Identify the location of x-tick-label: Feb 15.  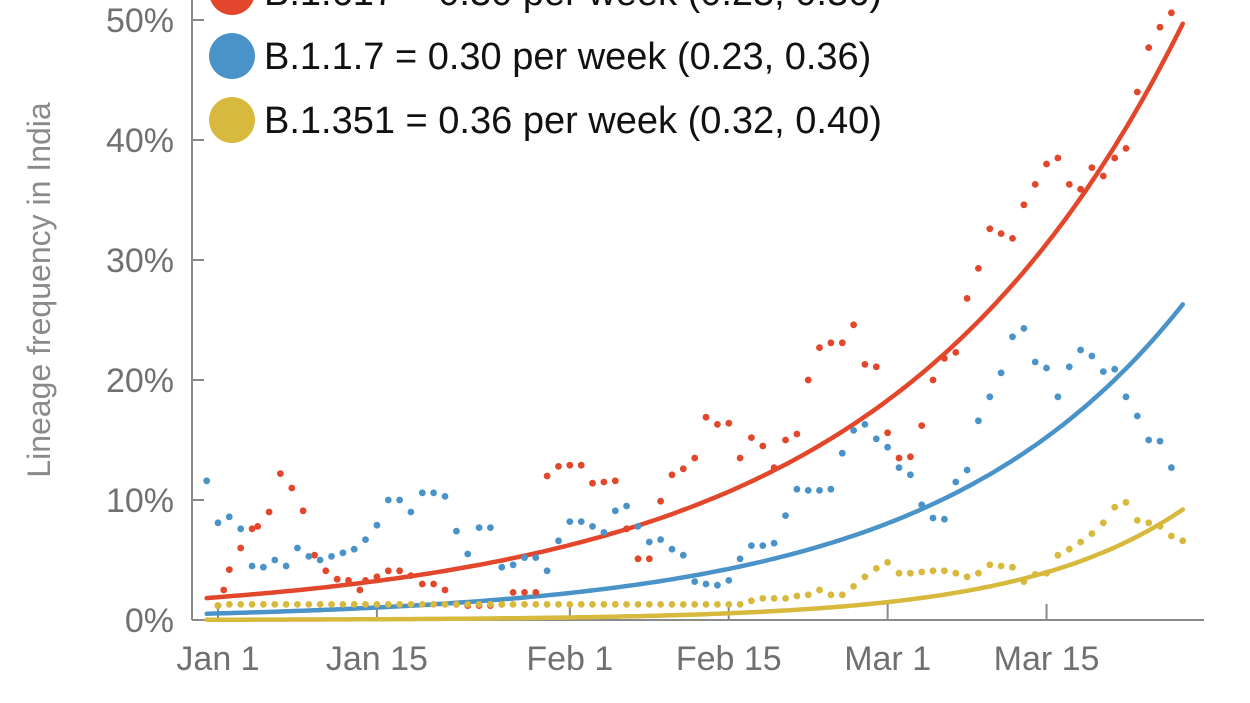
(729, 659).